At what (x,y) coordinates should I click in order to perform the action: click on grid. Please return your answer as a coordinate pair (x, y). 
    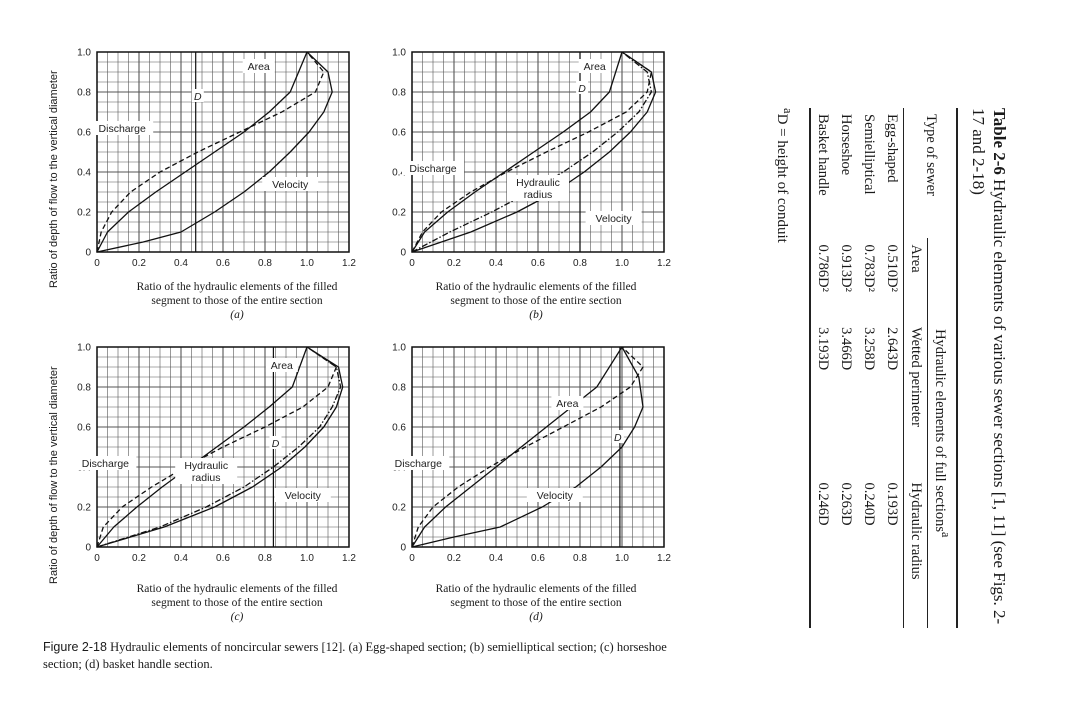
    Looking at the image, I should click on (223, 447).